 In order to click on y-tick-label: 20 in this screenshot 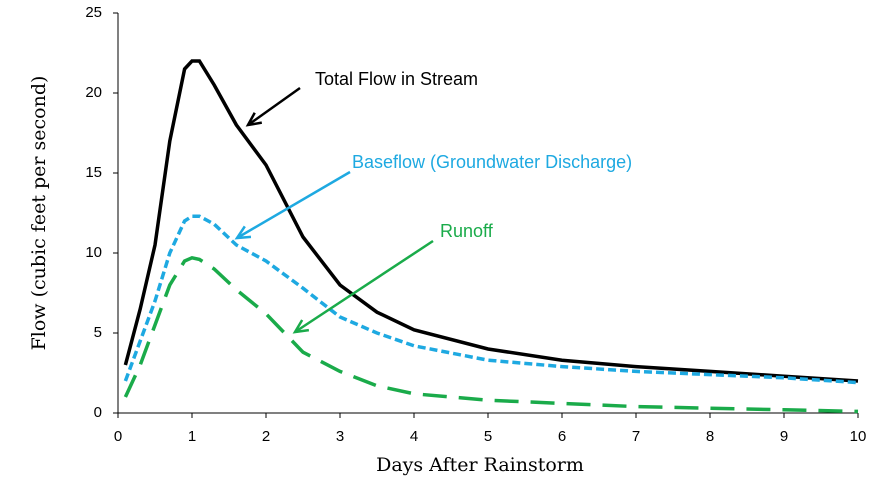, I will do `click(93, 92)`.